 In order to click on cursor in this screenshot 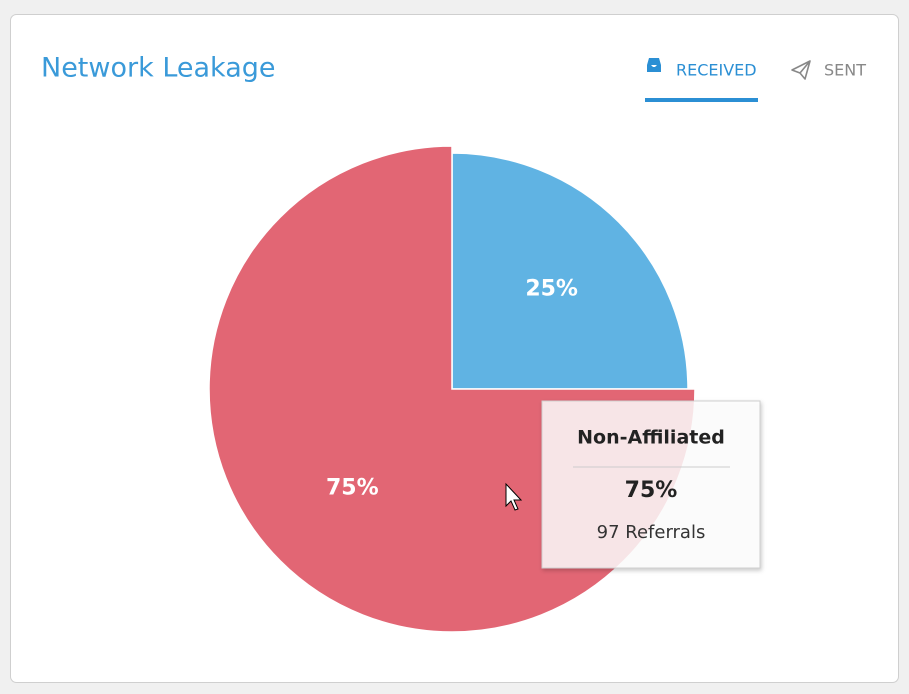, I will do `click(514, 496)`.